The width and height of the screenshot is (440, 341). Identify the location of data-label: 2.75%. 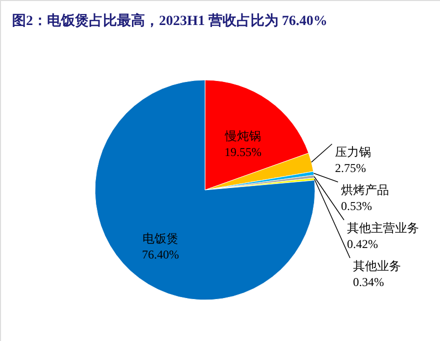
(350, 168).